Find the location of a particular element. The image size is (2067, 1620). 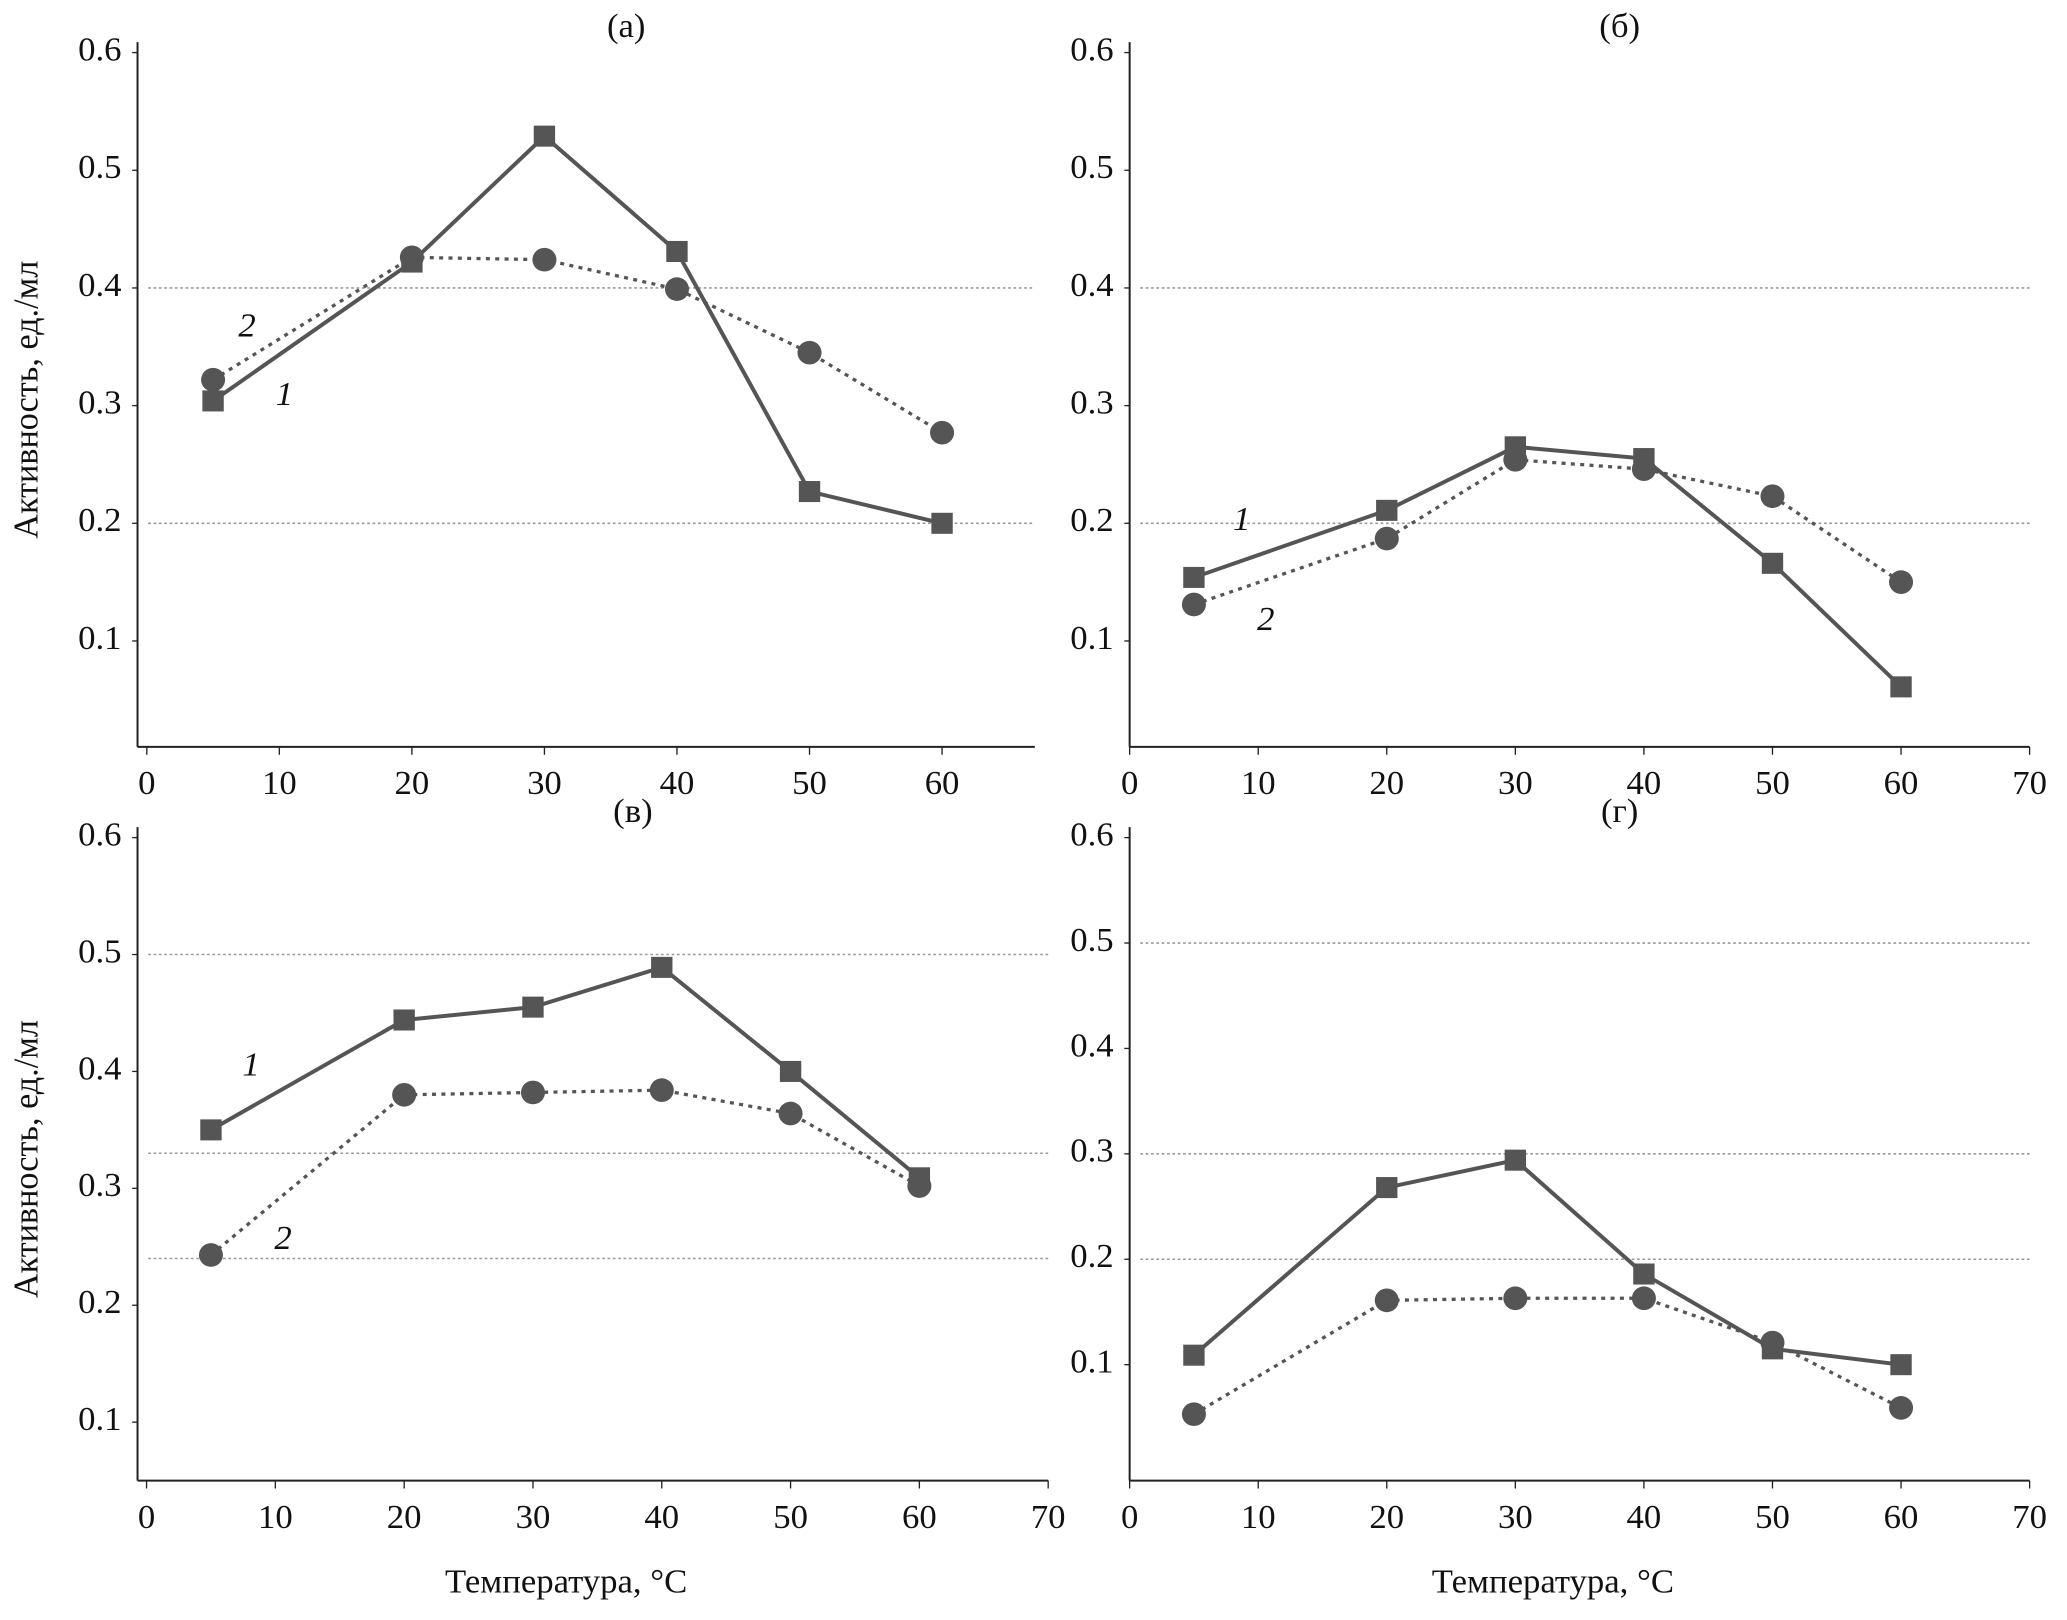

panel-title: (г) is located at coordinates (1619, 811).